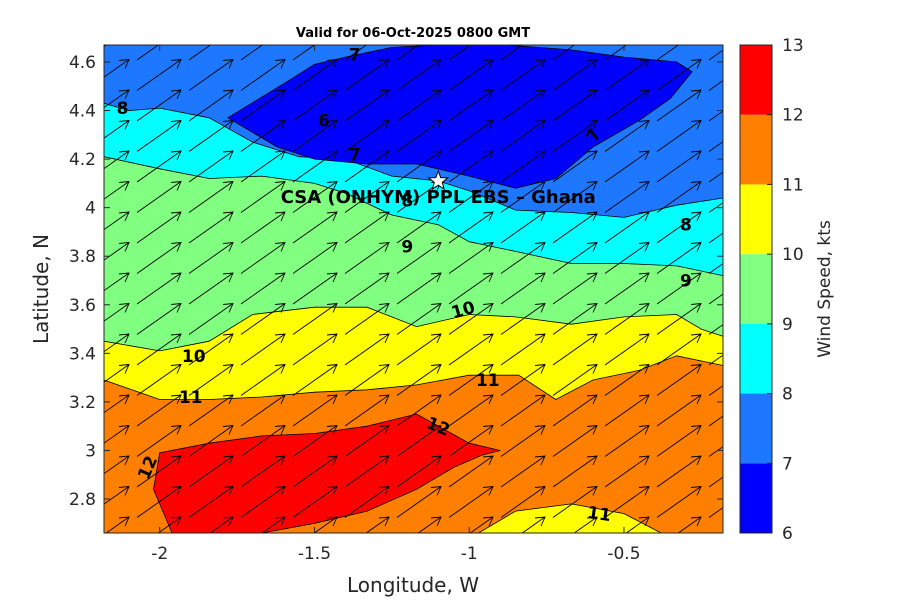 Image resolution: width=900 pixels, height=600 pixels. Describe the element at coordinates (438, 197) in the screenshot. I see `site-label: CSA (ONHYM) PPL EBS – Ghana` at that location.